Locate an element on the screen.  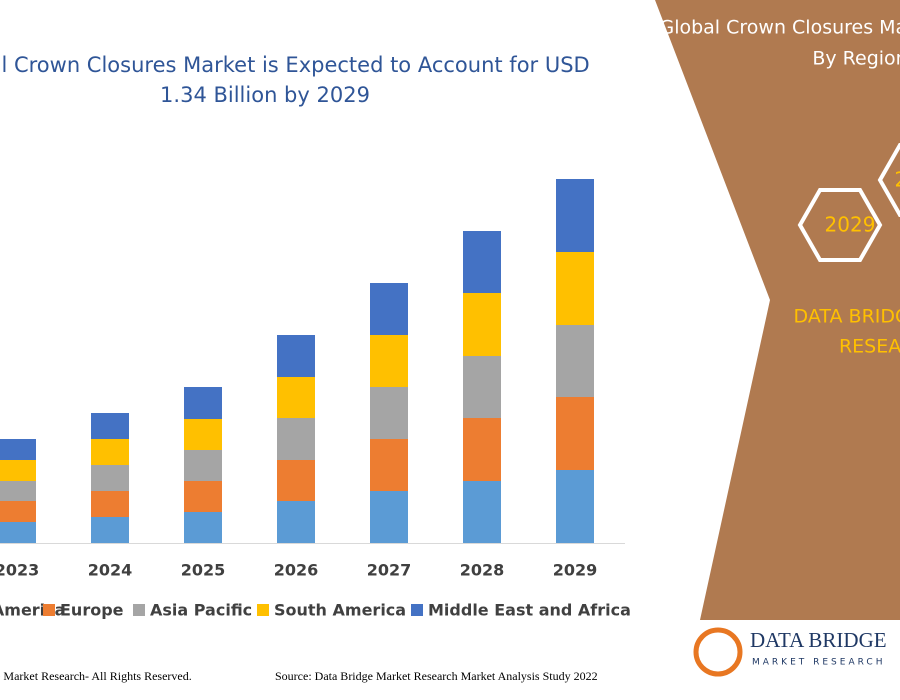
x-tick-label: 2029 is located at coordinates (575, 570).